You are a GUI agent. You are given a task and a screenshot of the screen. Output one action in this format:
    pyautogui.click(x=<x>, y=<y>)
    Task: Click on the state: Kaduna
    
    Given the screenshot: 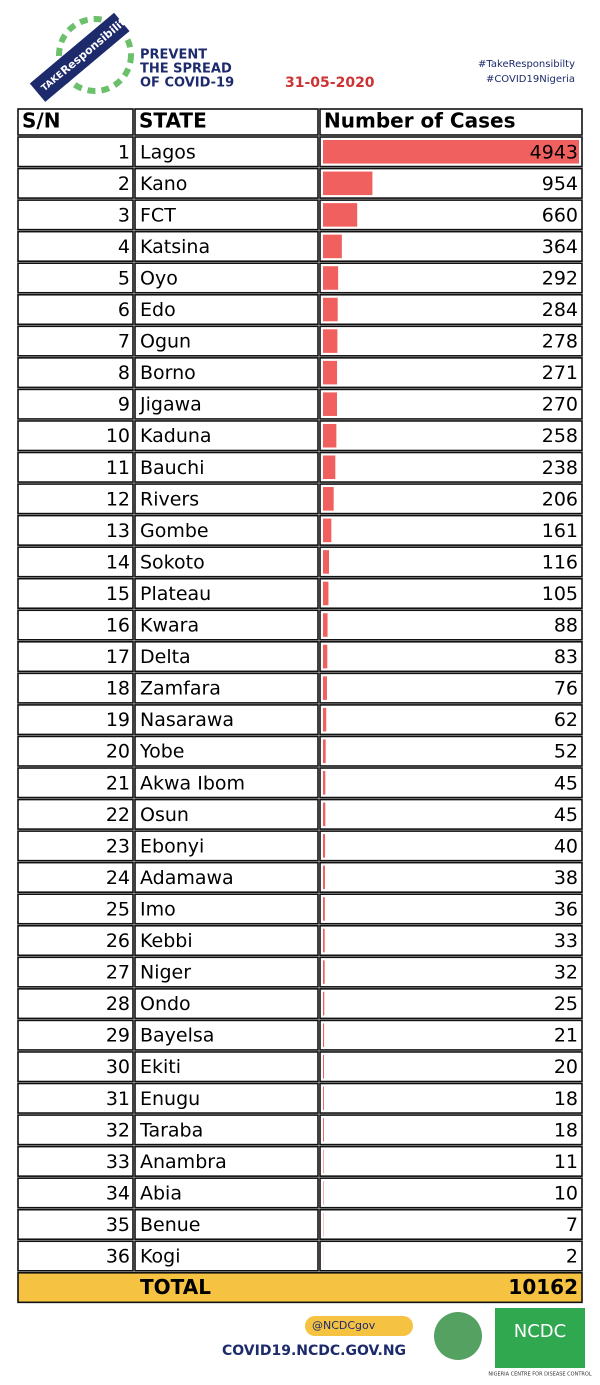 What is the action you would take?
    pyautogui.click(x=176, y=436)
    